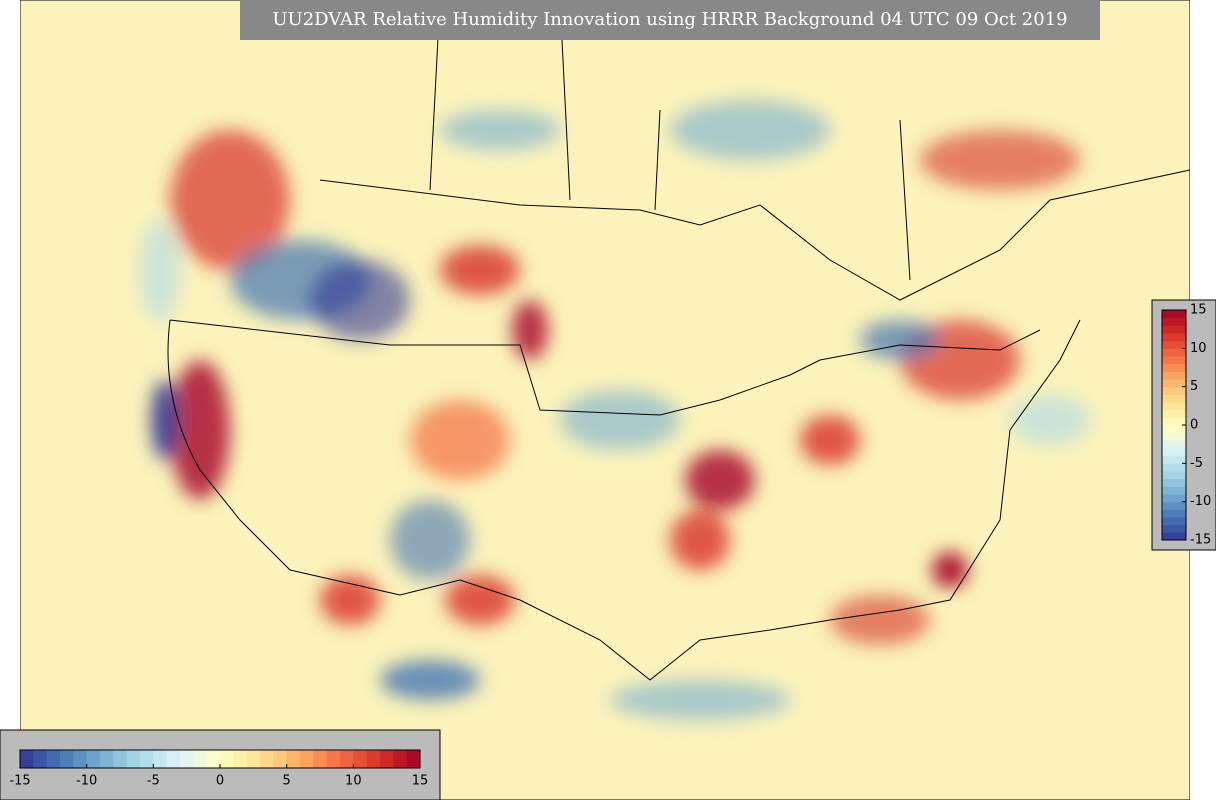 The height and width of the screenshot is (800, 1216). What do you see at coordinates (670, 140) in the screenshot?
I see `province-boundary` at bounding box center [670, 140].